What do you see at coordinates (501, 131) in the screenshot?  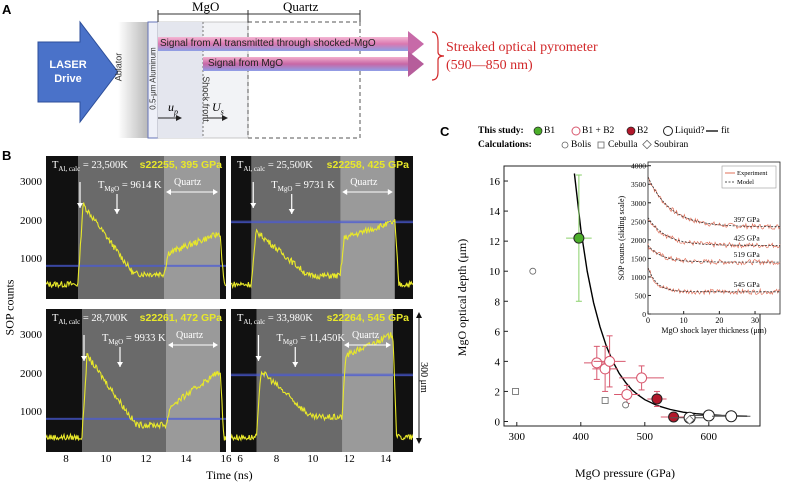 I see `legend-this-study: This study:` at bounding box center [501, 131].